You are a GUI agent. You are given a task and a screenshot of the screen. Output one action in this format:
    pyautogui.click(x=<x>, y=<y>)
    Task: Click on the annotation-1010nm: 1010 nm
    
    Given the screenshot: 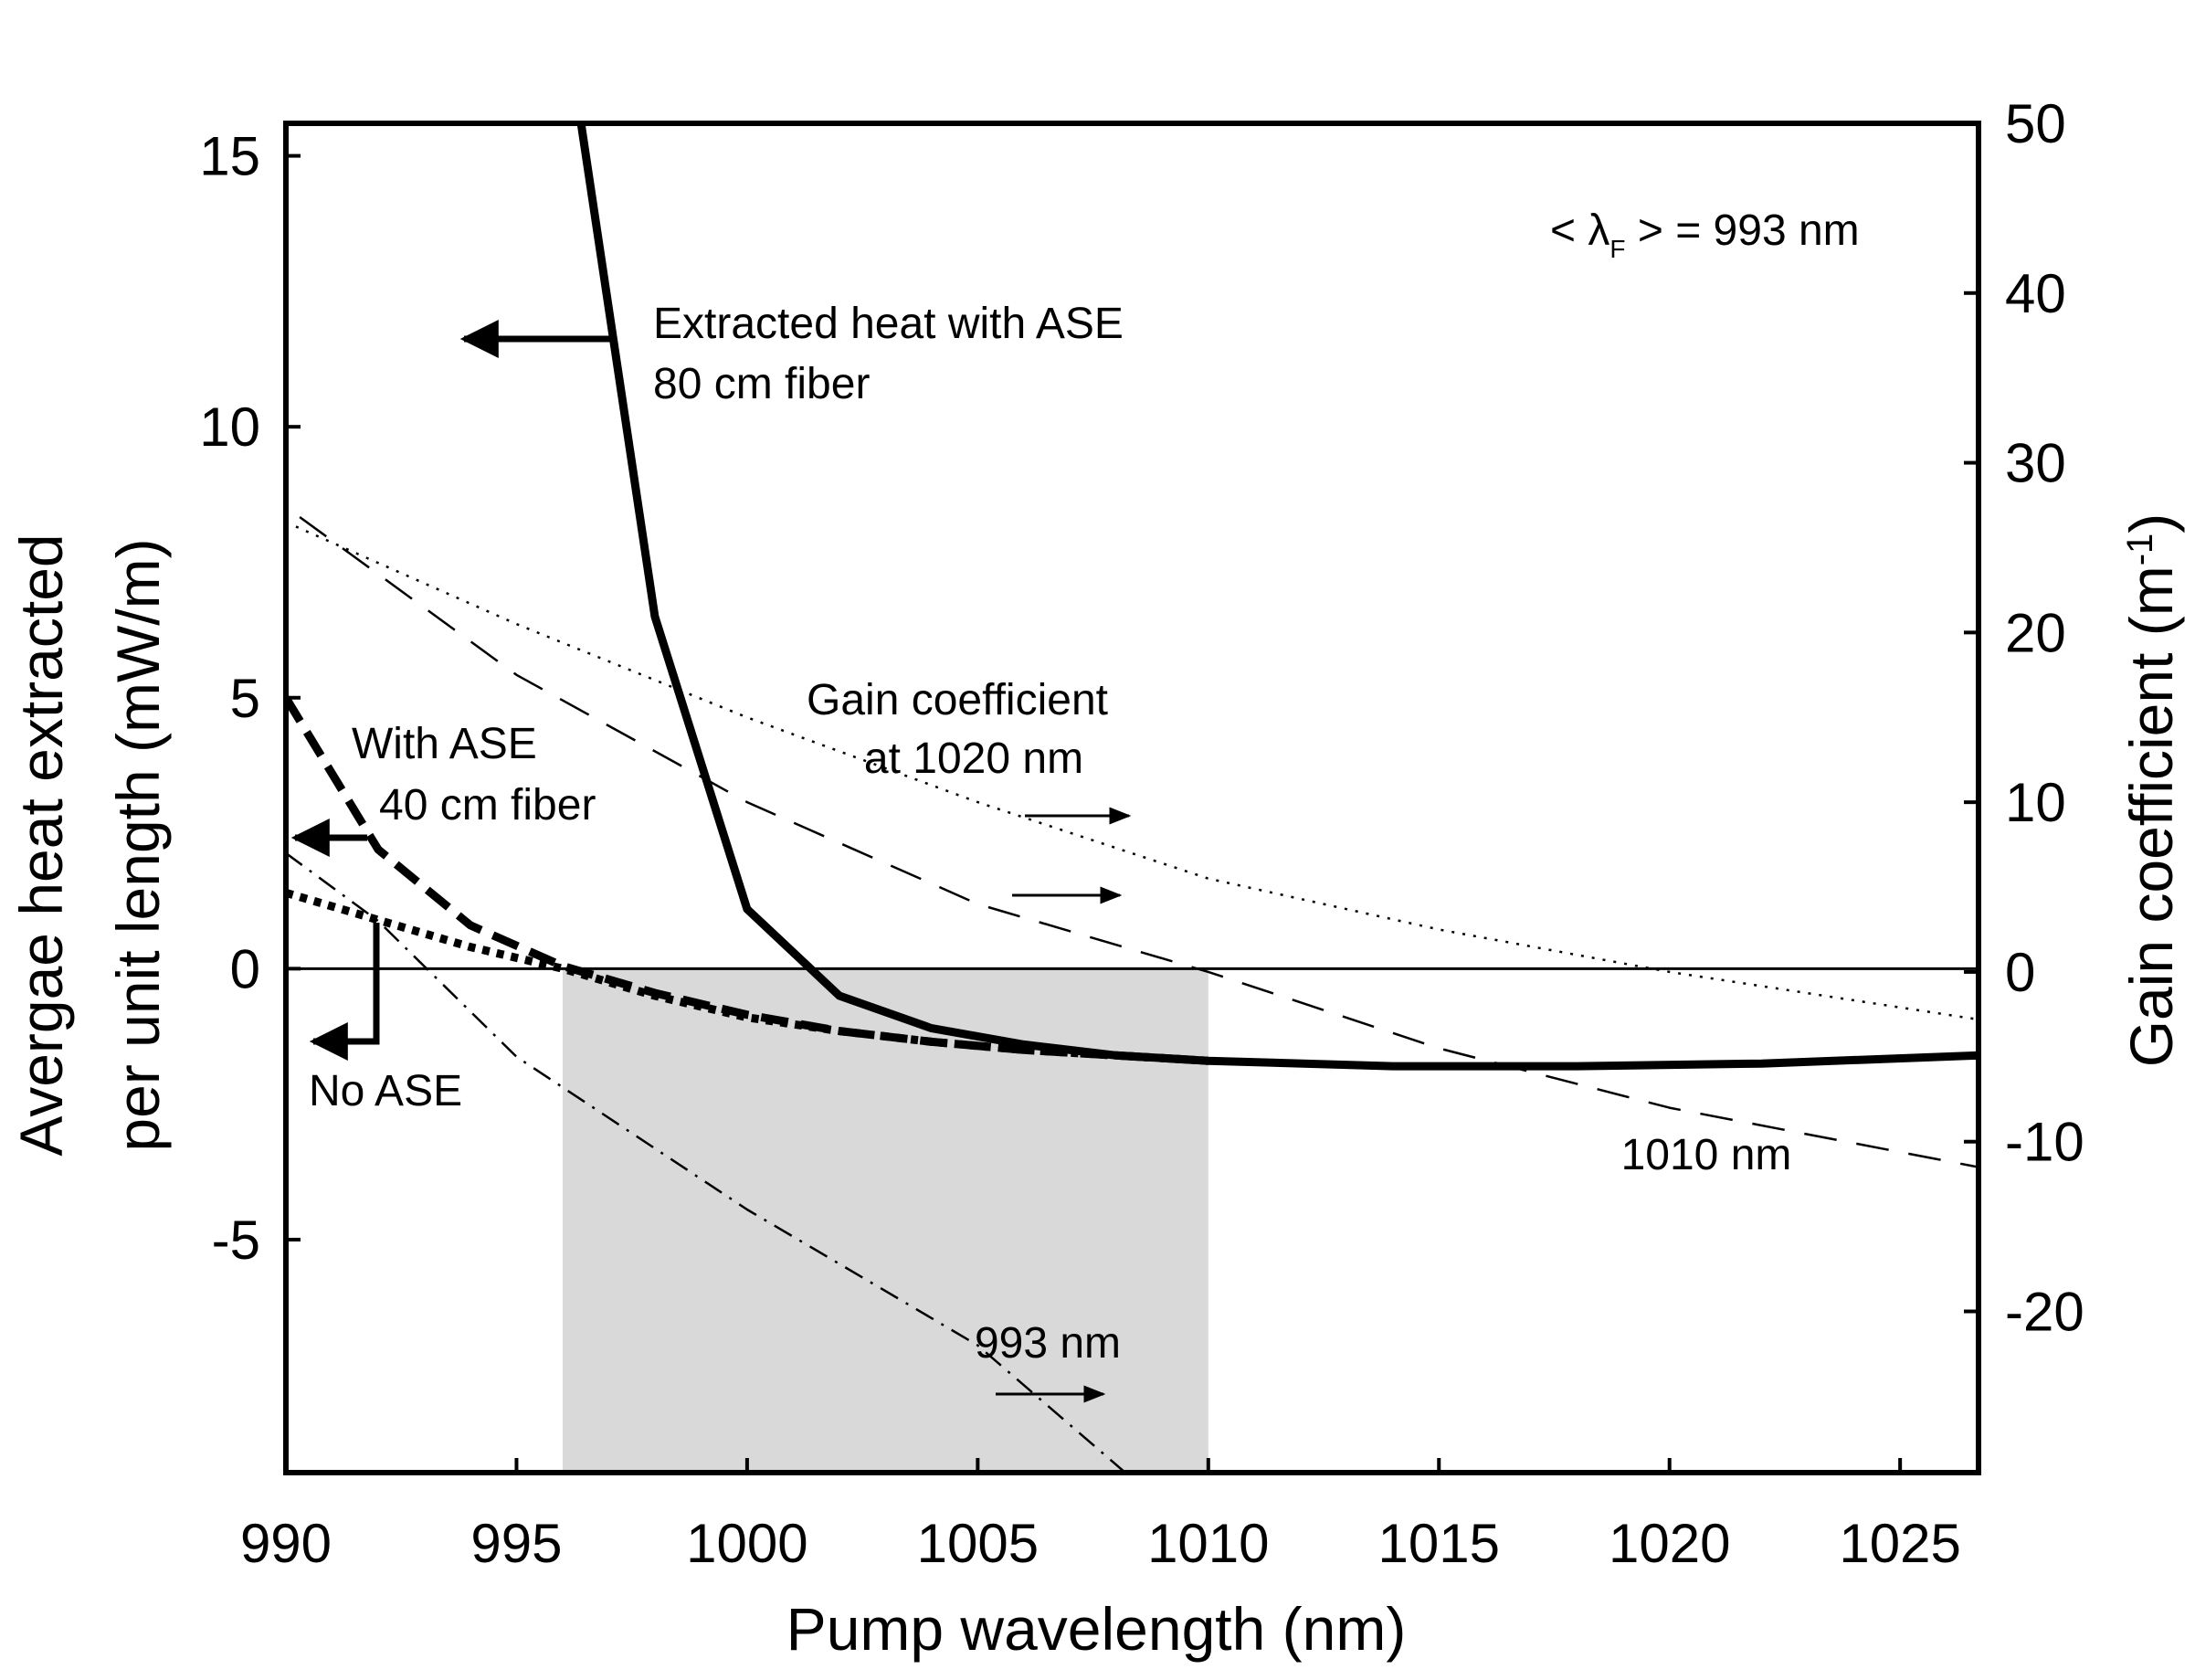 What is the action you would take?
    pyautogui.click(x=1706, y=1155)
    